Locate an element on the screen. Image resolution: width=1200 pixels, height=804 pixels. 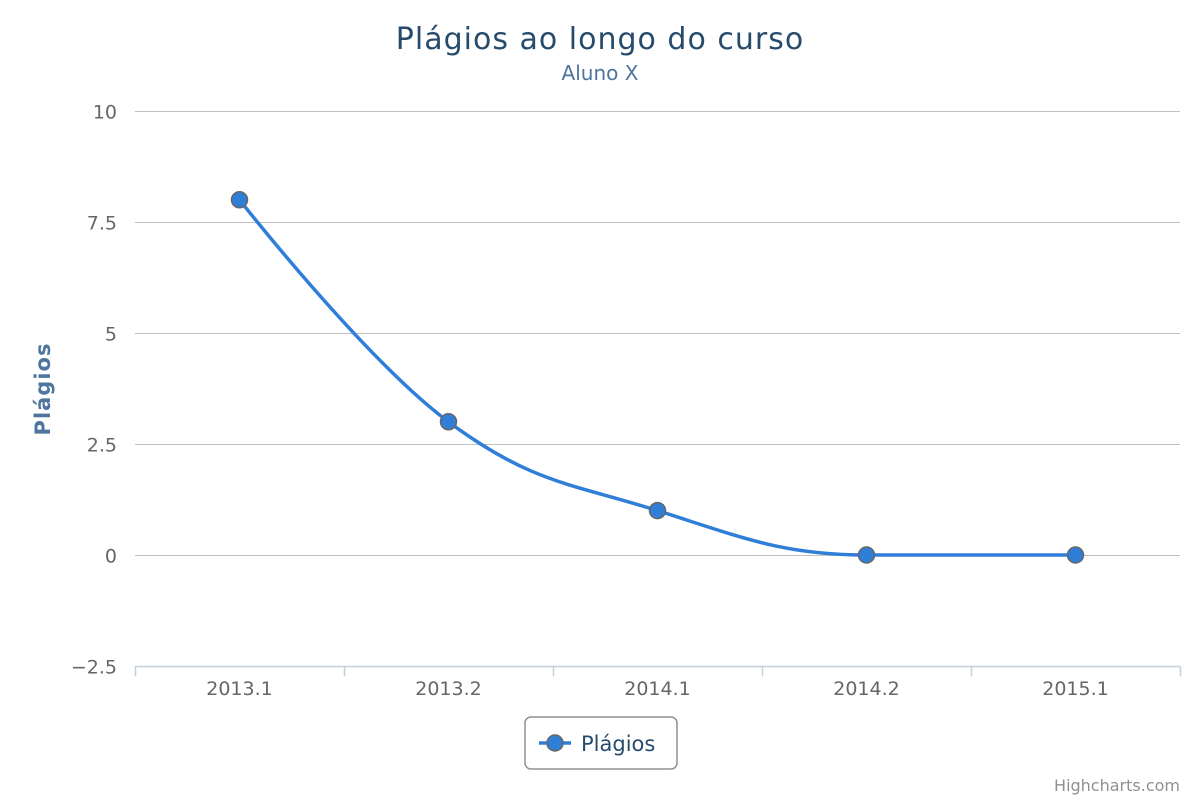
y-tick-label: 10 is located at coordinates (105, 113).